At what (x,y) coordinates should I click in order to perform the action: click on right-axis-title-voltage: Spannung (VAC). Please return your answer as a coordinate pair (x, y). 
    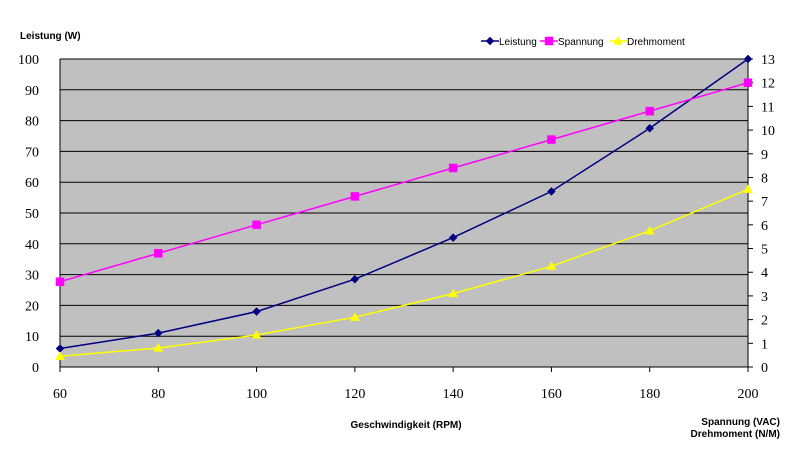
    Looking at the image, I should click on (740, 422).